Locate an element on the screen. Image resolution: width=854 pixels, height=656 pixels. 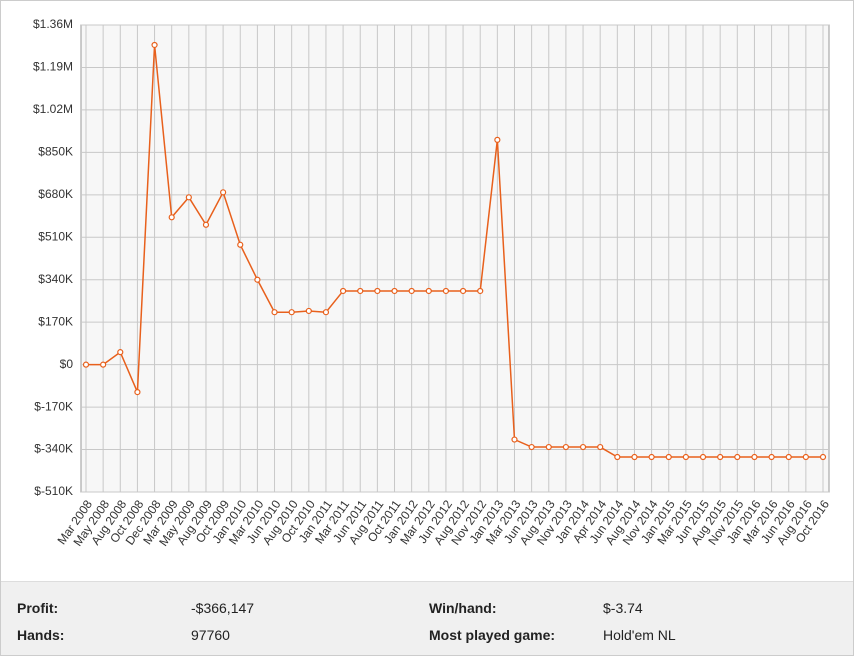
stat-label: Hands: is located at coordinates (41, 635).